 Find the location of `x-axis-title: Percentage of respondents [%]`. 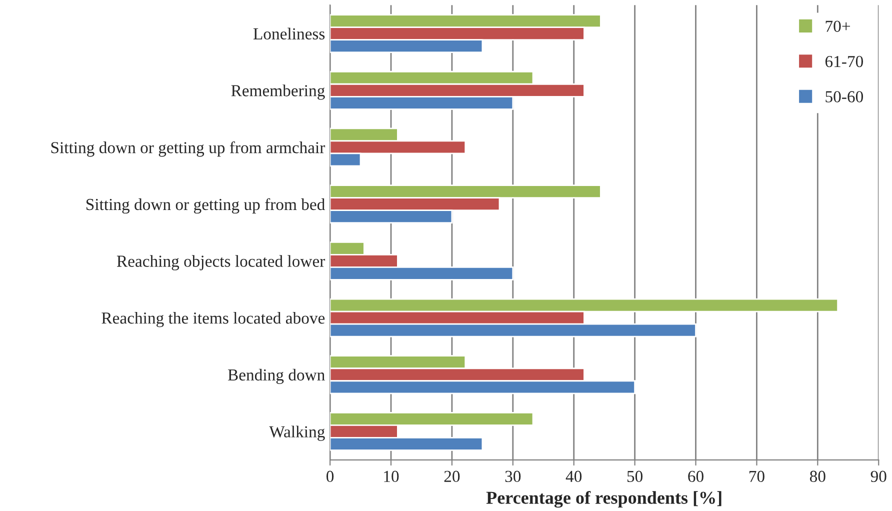

x-axis-title: Percentage of respondents [%] is located at coordinates (604, 499).